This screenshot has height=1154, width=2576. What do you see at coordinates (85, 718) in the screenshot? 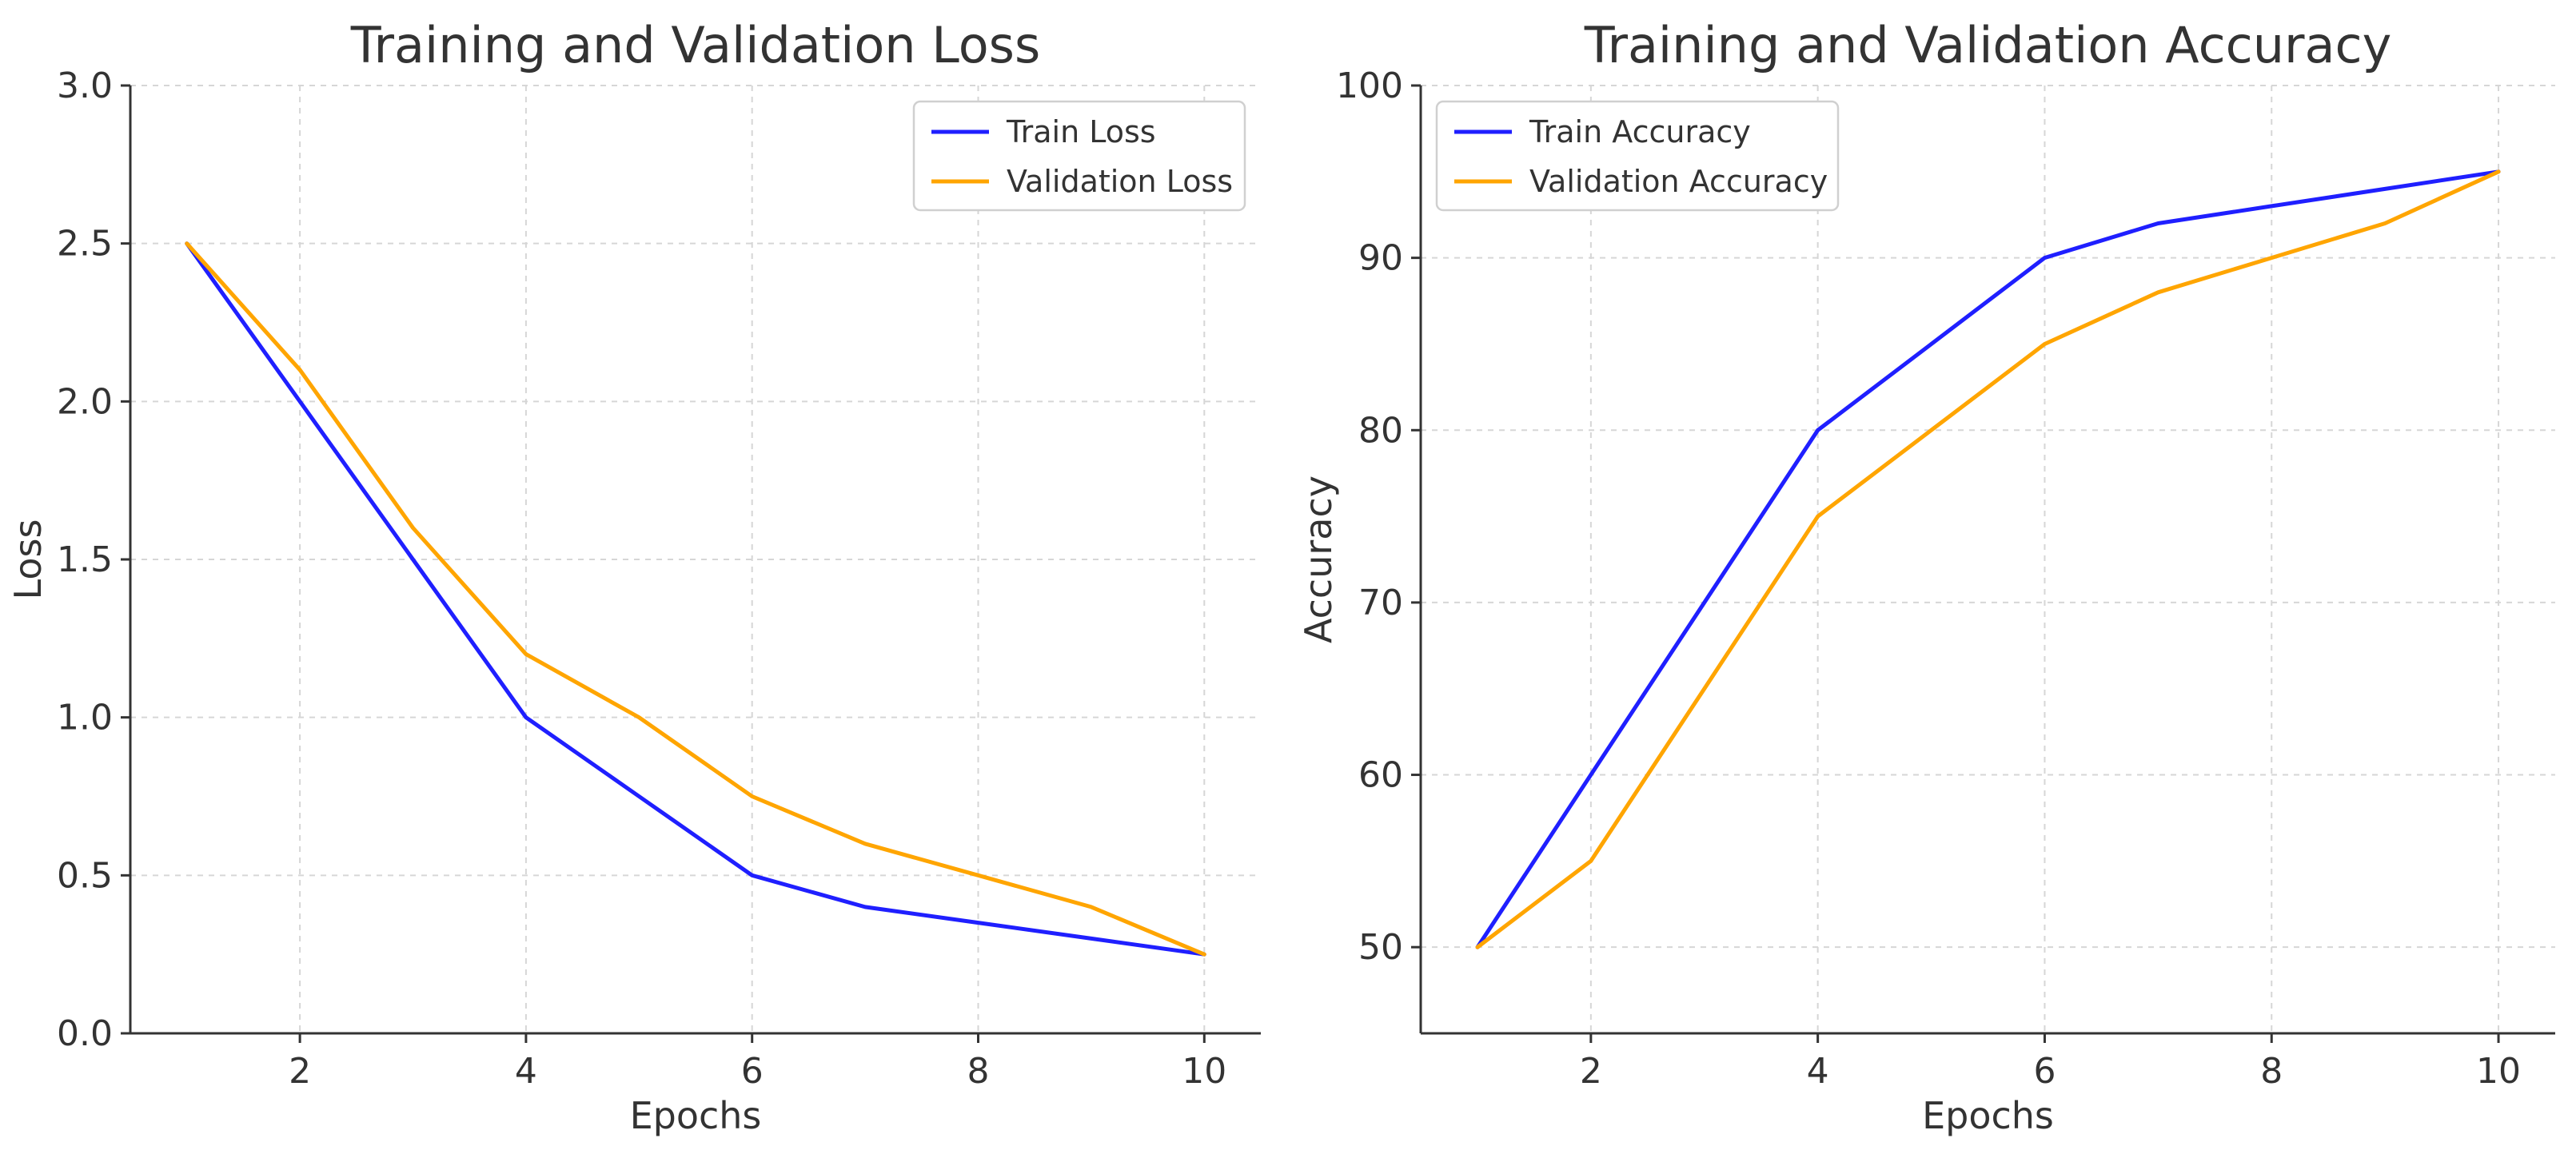
I see `y-tick-label: 1.0` at bounding box center [85, 718].